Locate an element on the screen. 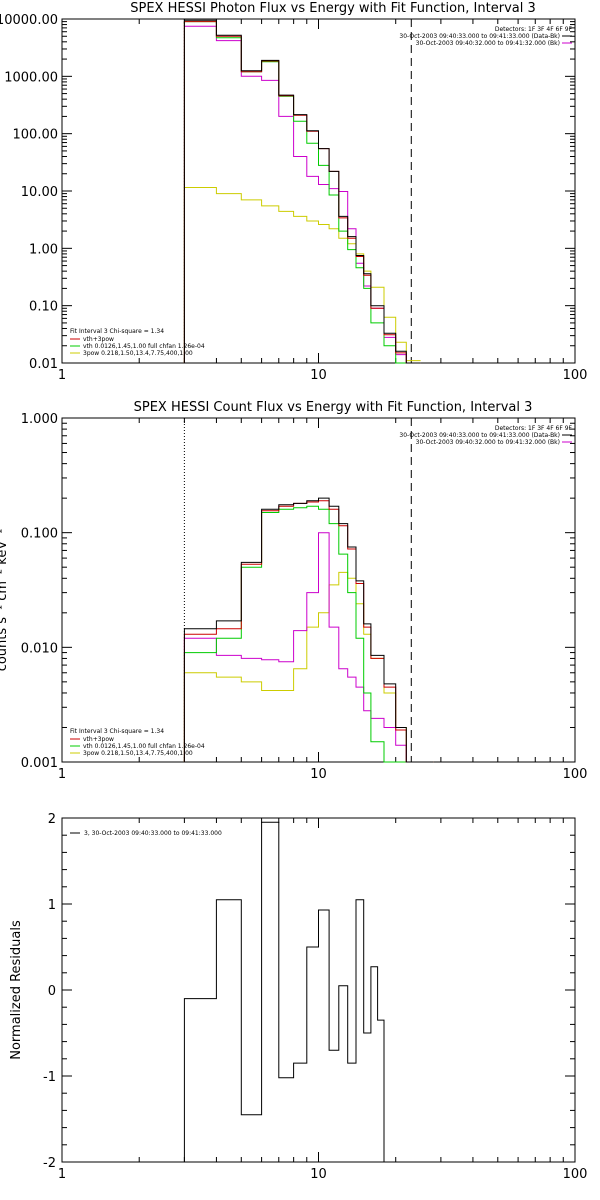  count-fit-total: vth+3pow is located at coordinates (98, 739).